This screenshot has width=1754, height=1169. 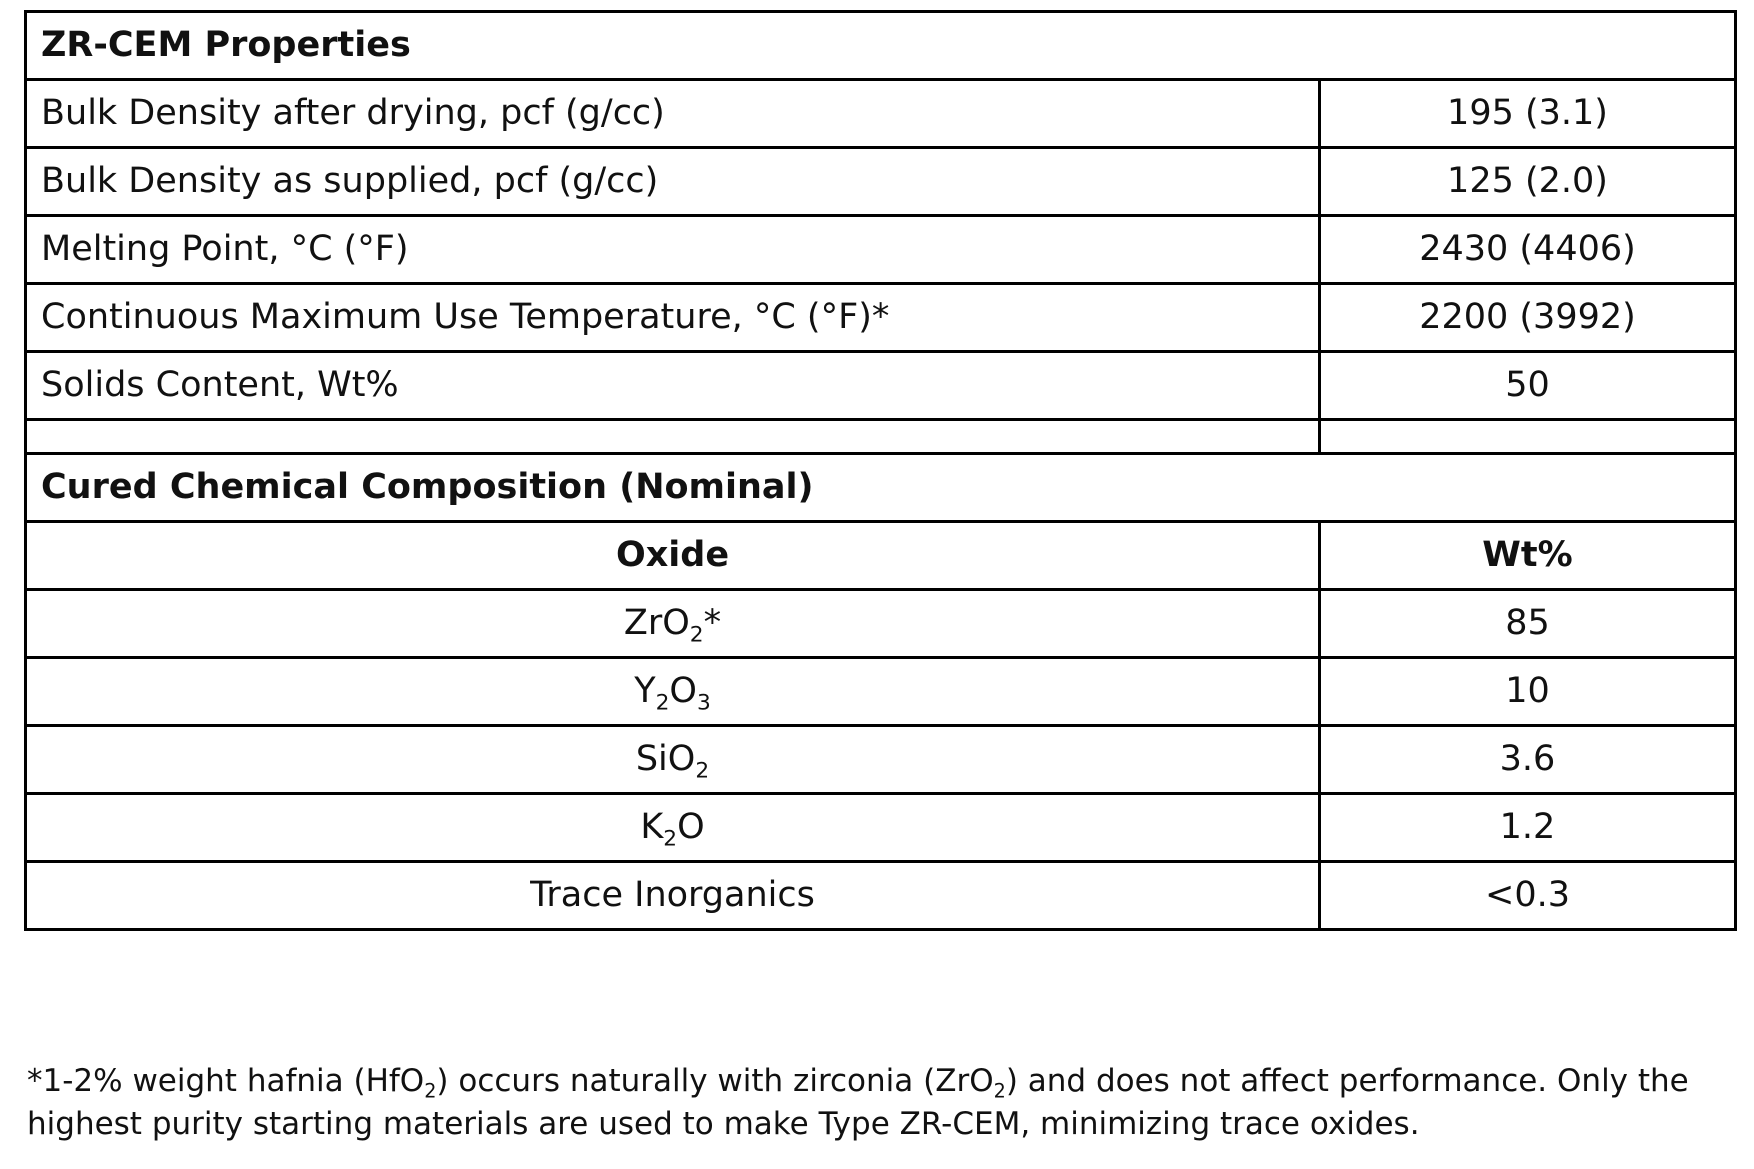 What do you see at coordinates (645, 691) in the screenshot?
I see `oxide-text: Y` at bounding box center [645, 691].